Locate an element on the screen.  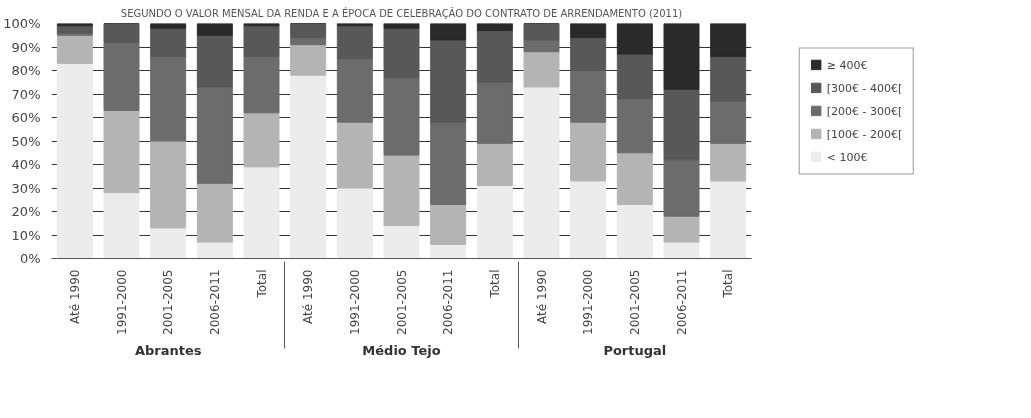
legend-label: < 100€ is located at coordinates (847, 156).